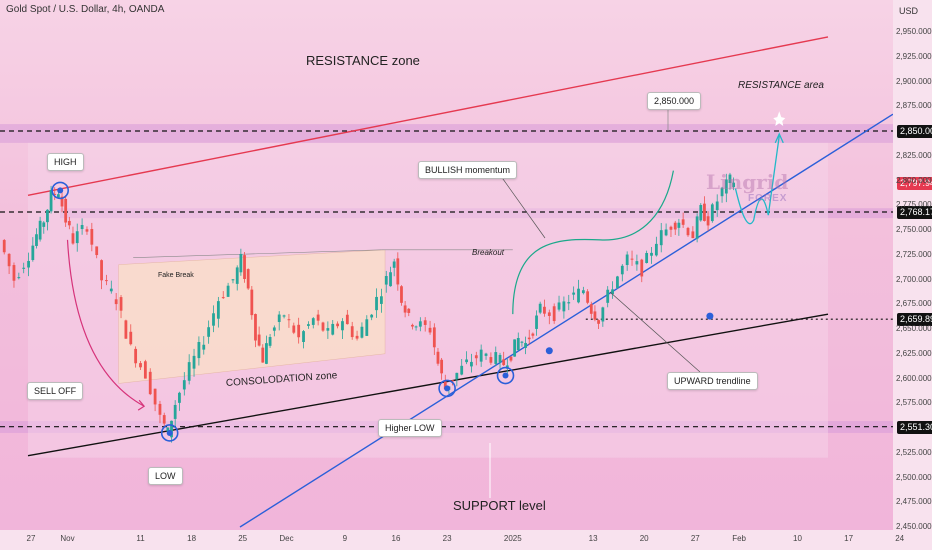 The image size is (932, 550). What do you see at coordinates (914, 183) in the screenshot?
I see `current-price-tag: 2,797.940` at bounding box center [914, 183].